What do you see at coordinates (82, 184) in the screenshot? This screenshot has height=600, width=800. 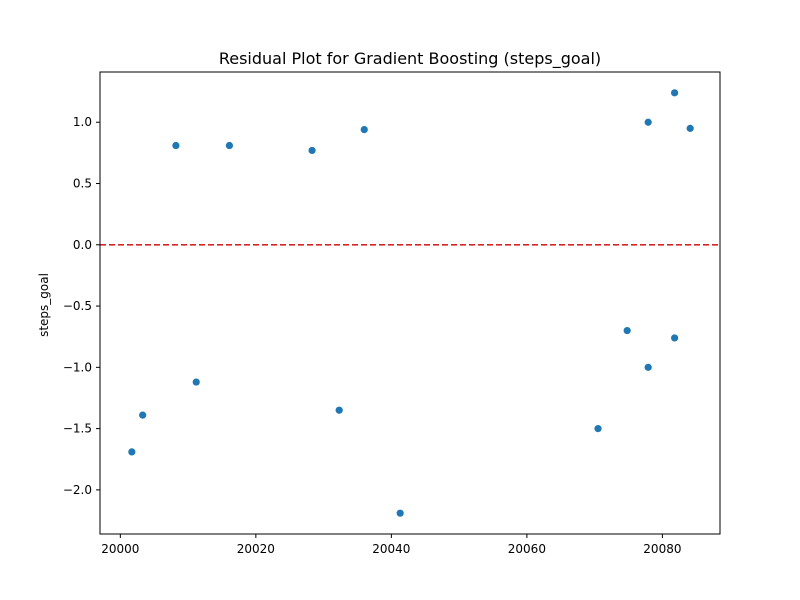 I see `y-tick-label: 0.5` at bounding box center [82, 184].